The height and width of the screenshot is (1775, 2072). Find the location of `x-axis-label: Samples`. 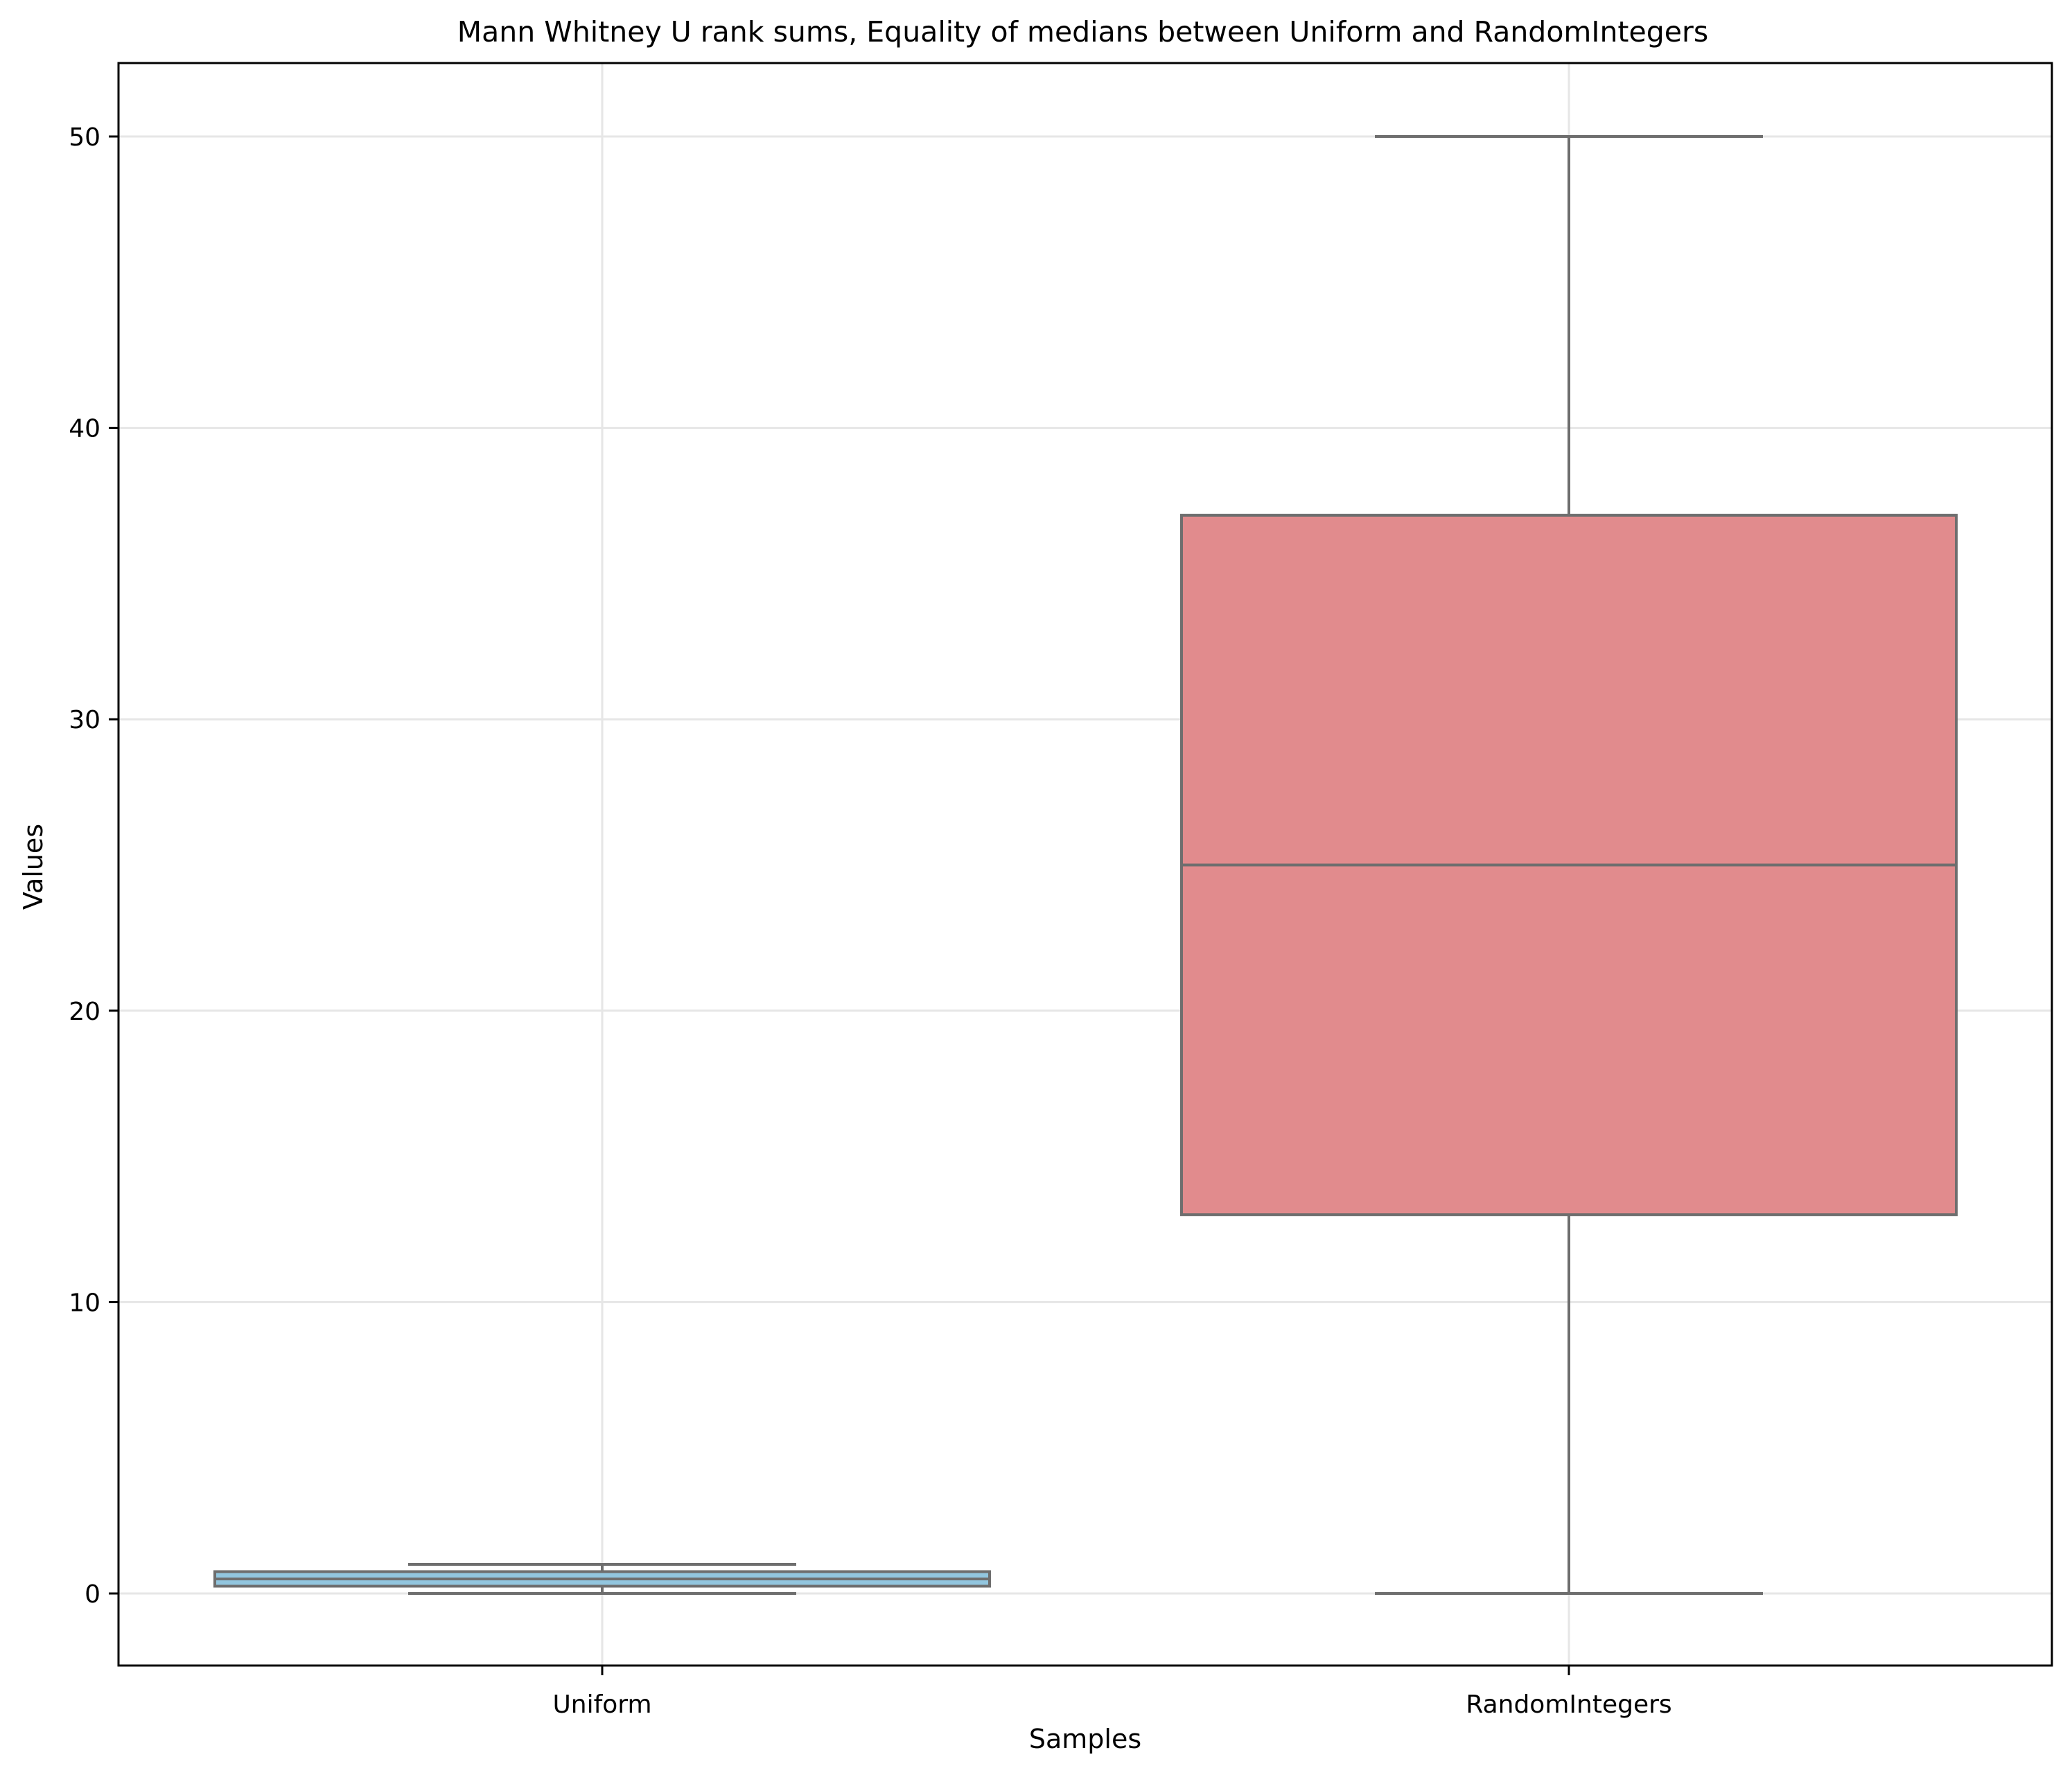

x-axis-label: Samples is located at coordinates (1085, 1739).